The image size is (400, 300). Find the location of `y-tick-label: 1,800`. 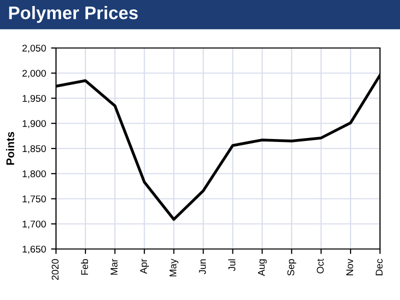

y-tick-label: 1,800 is located at coordinates (34, 174).